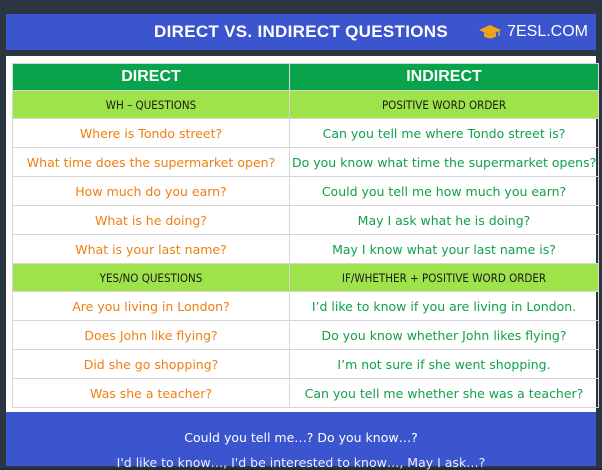  Describe the element at coordinates (151, 162) in the screenshot. I see `direct-question: What time does the supermarket open?` at that location.